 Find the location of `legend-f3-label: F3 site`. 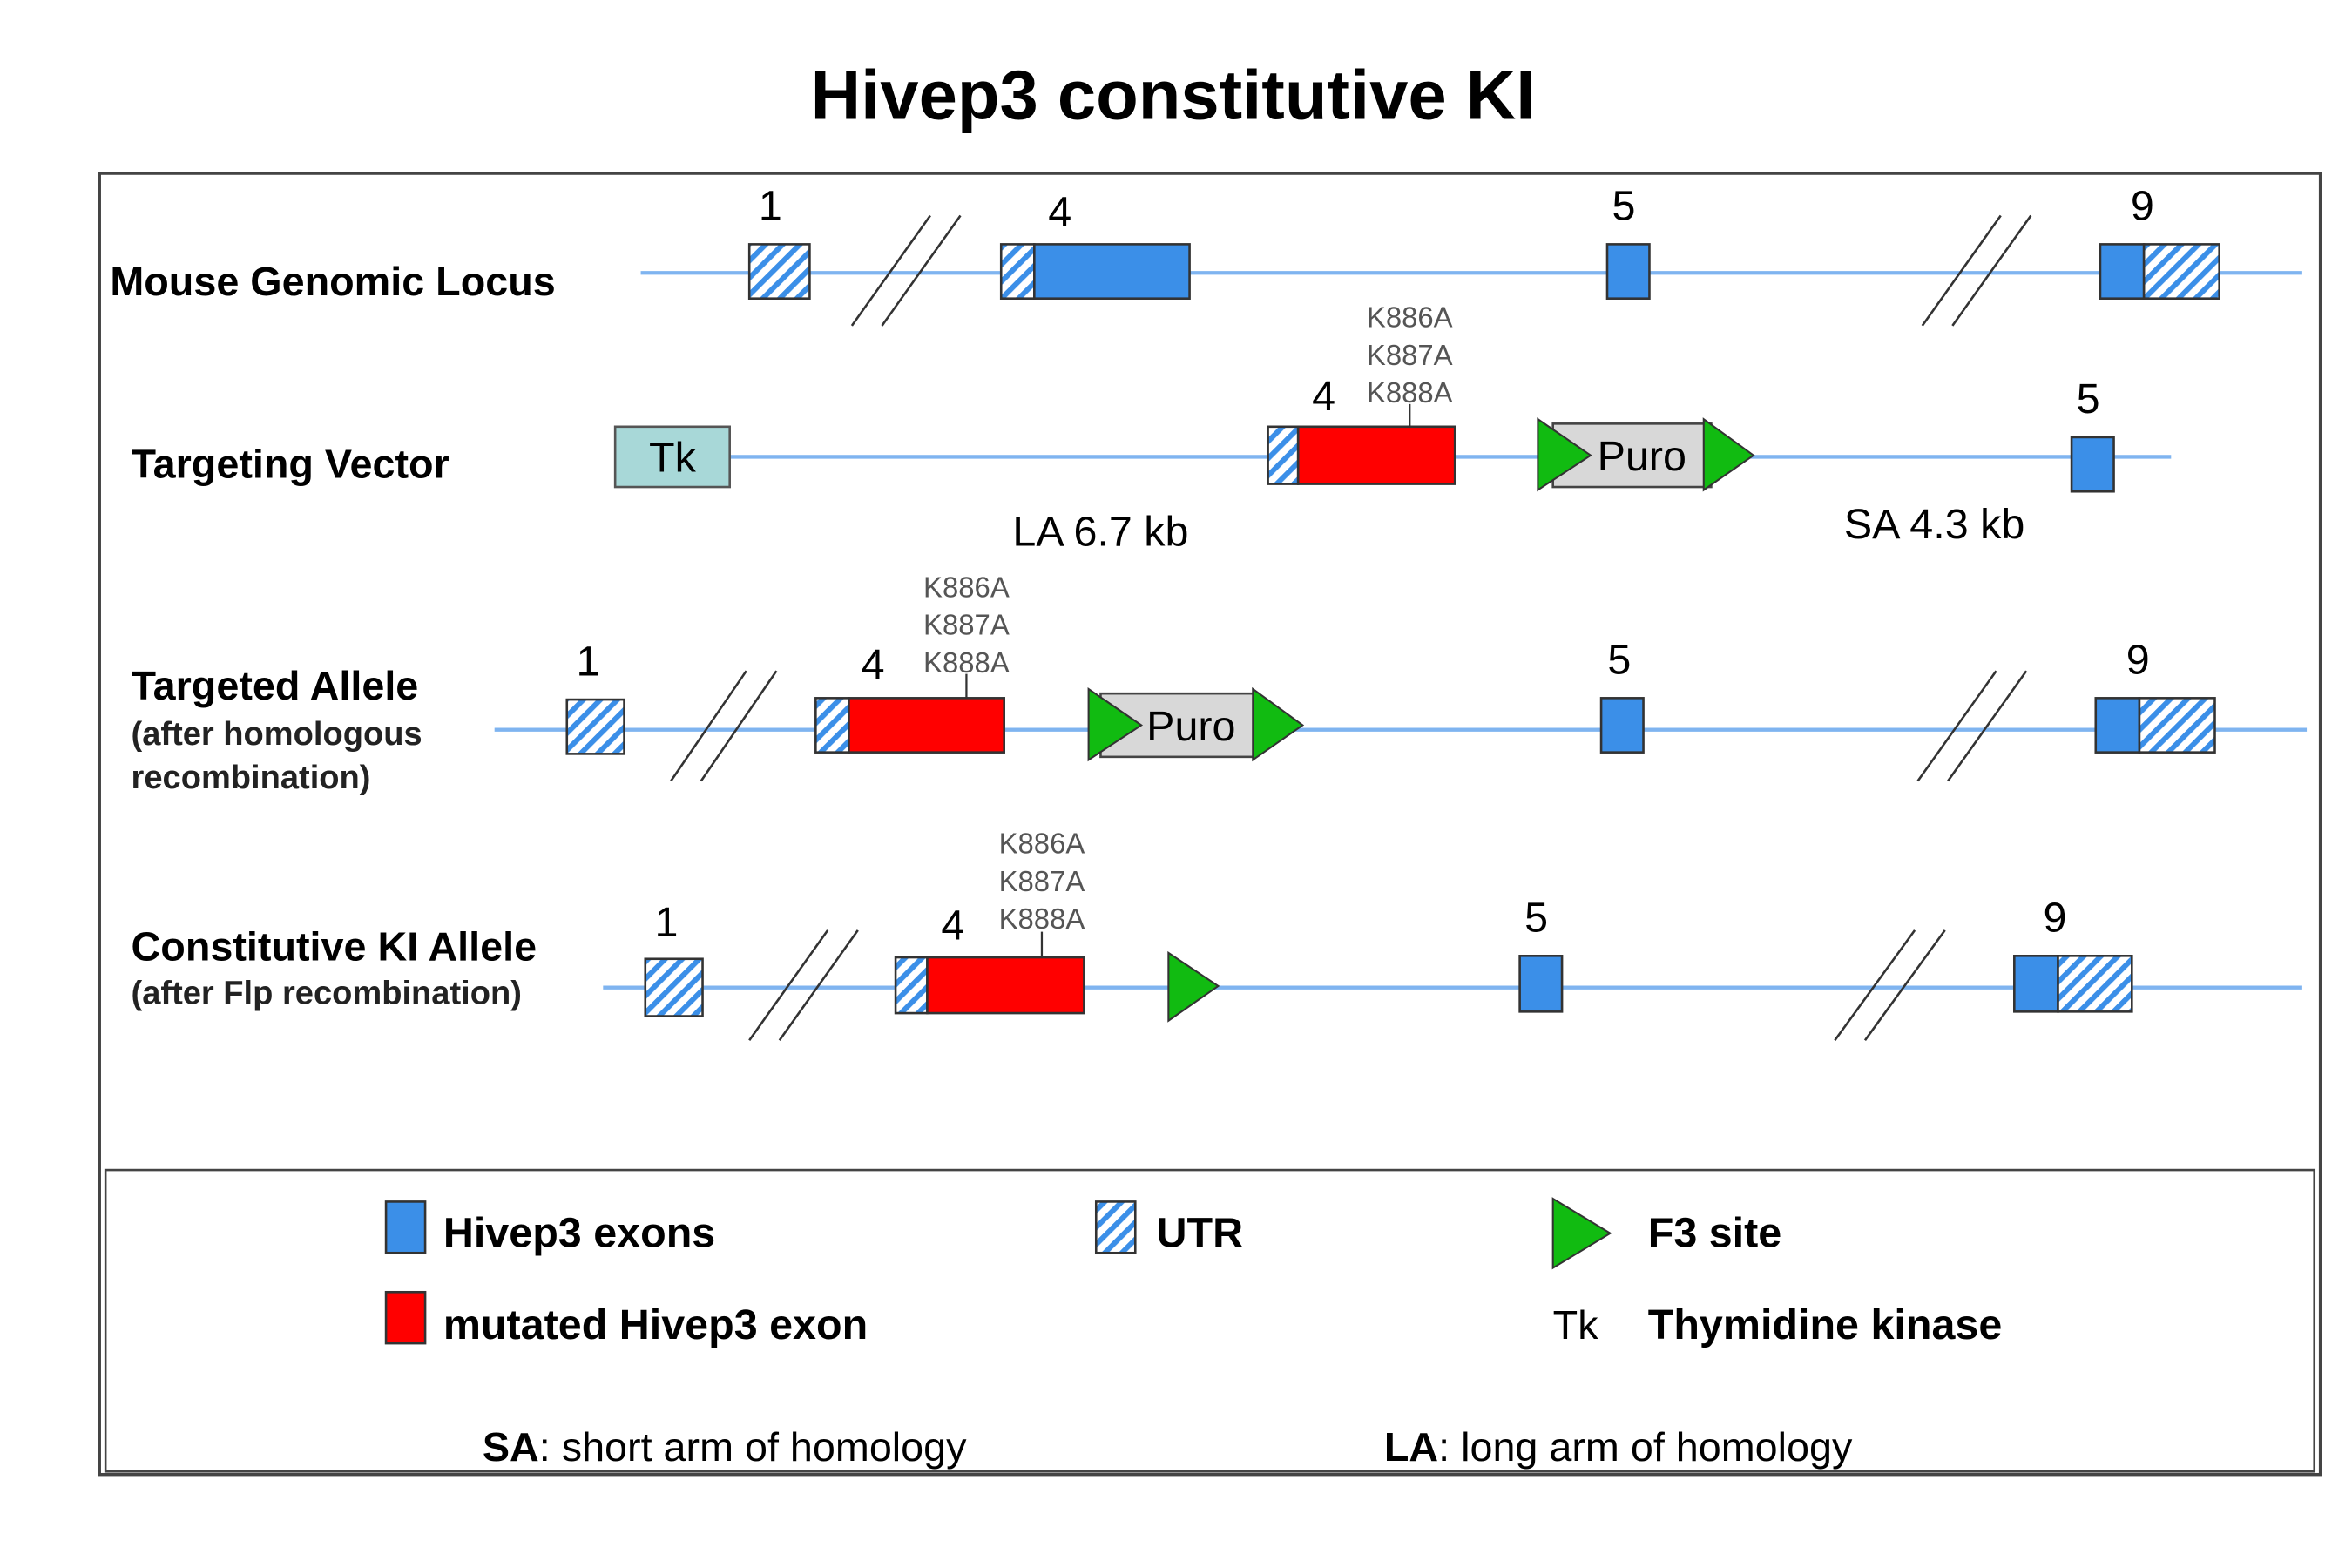

legend-f3-label: F3 site is located at coordinates (1715, 1232).